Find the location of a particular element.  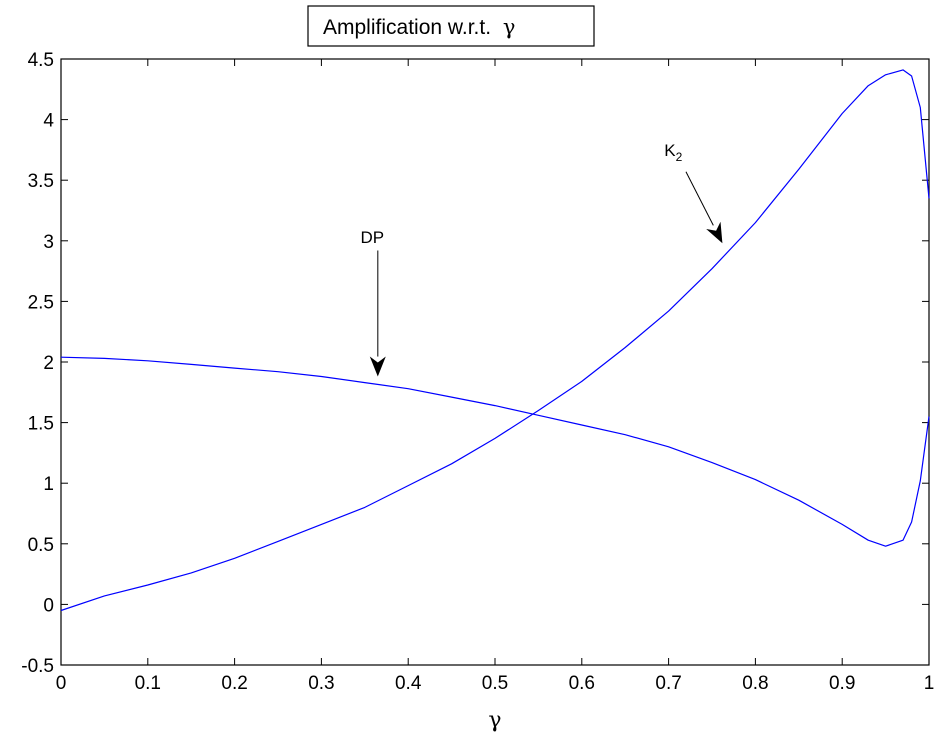

annotation-text: K is located at coordinates (670, 150).